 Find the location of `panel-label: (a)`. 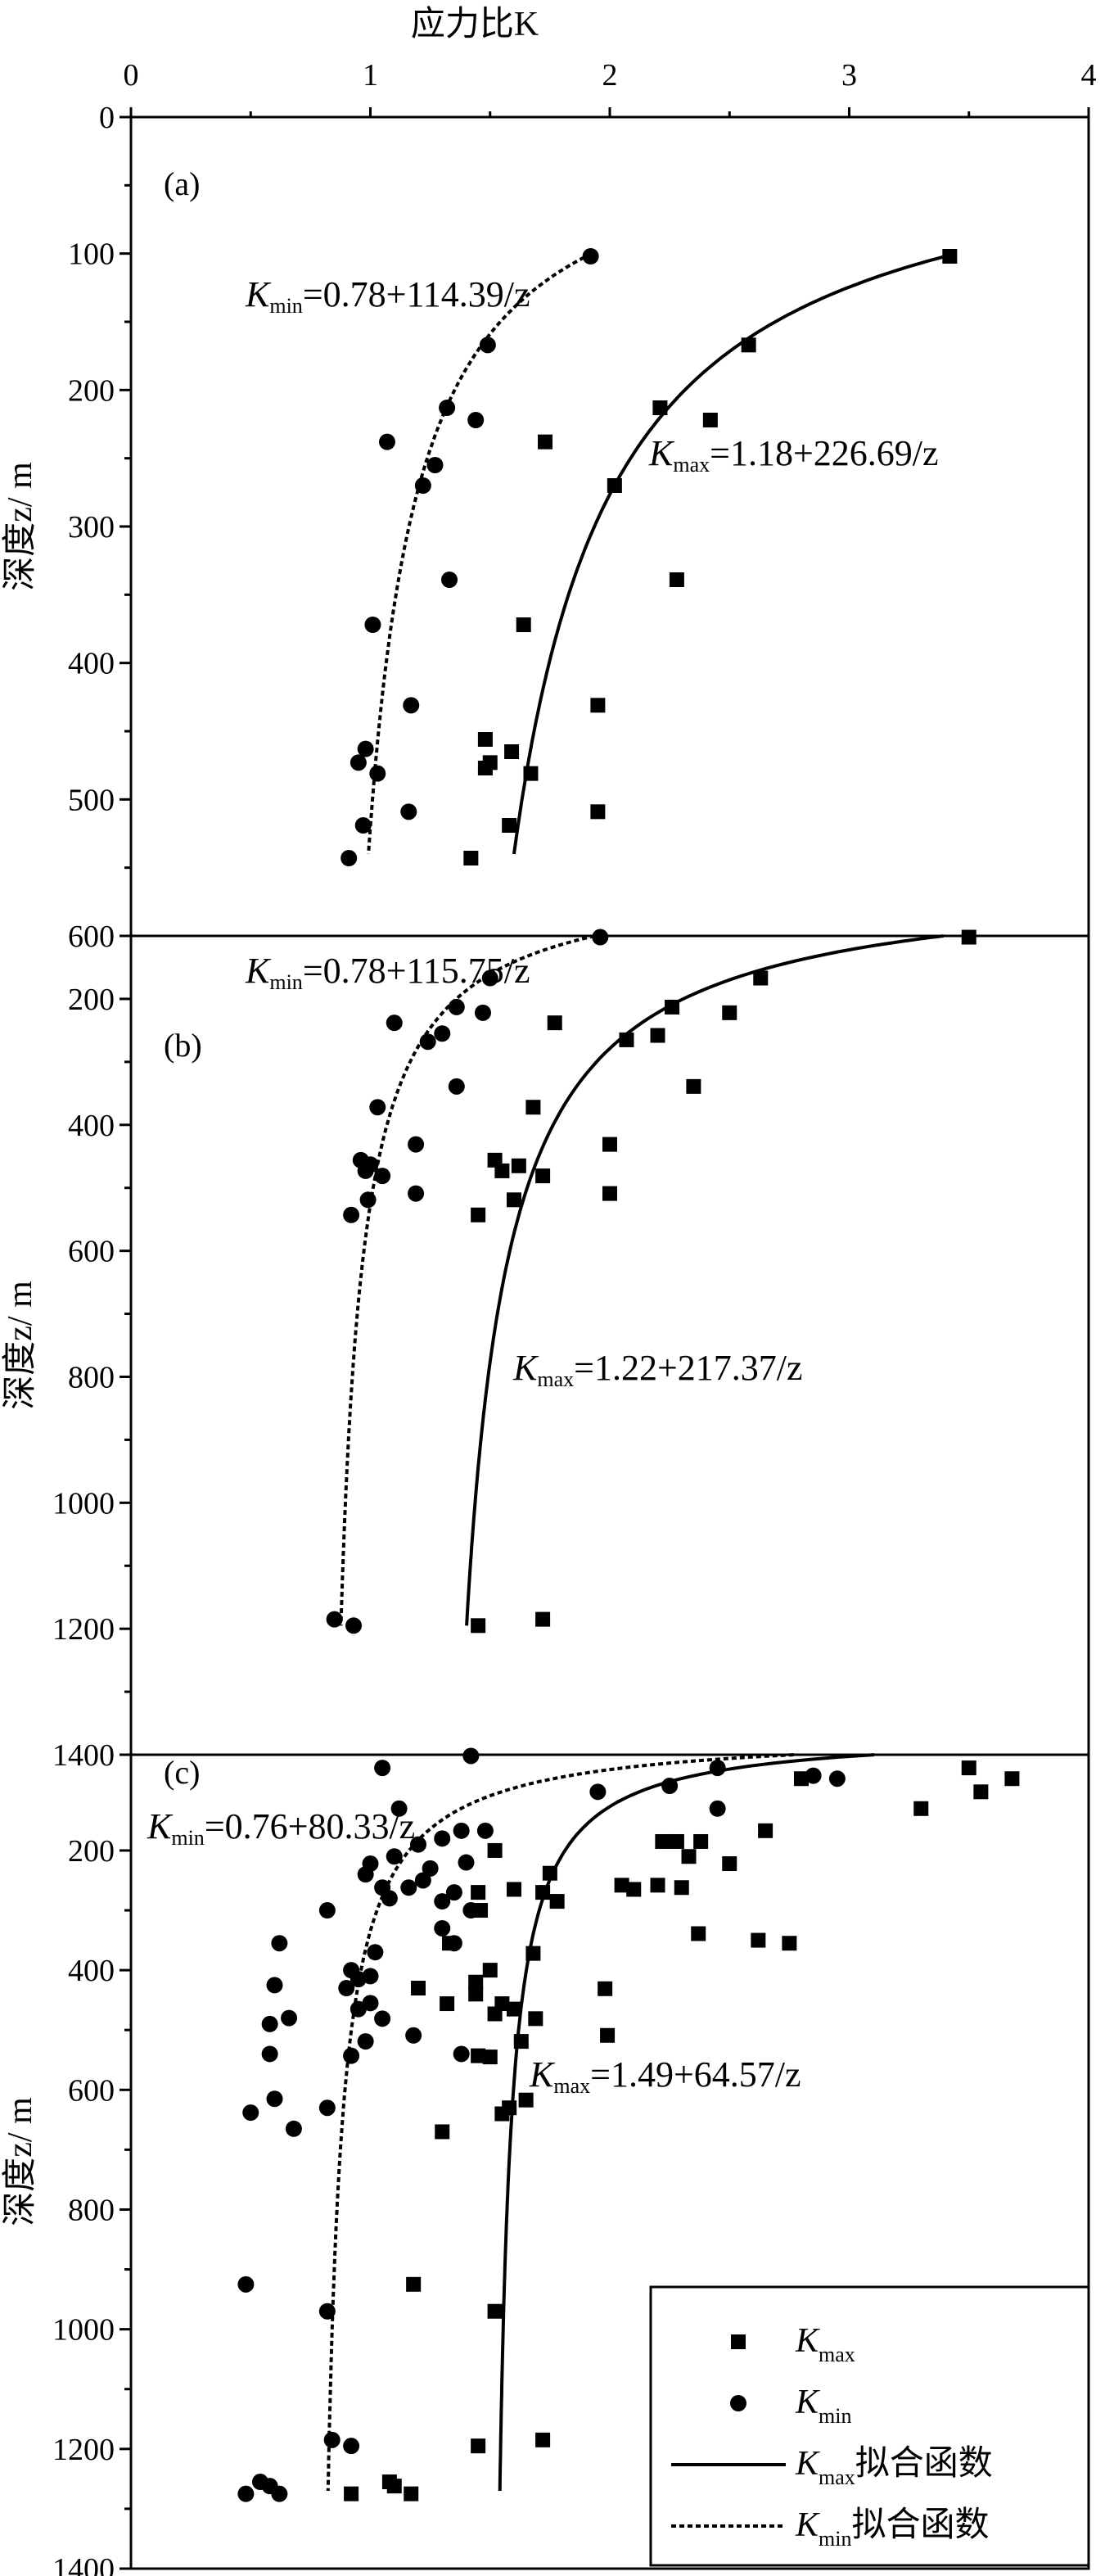

panel-label: (a) is located at coordinates (182, 183).